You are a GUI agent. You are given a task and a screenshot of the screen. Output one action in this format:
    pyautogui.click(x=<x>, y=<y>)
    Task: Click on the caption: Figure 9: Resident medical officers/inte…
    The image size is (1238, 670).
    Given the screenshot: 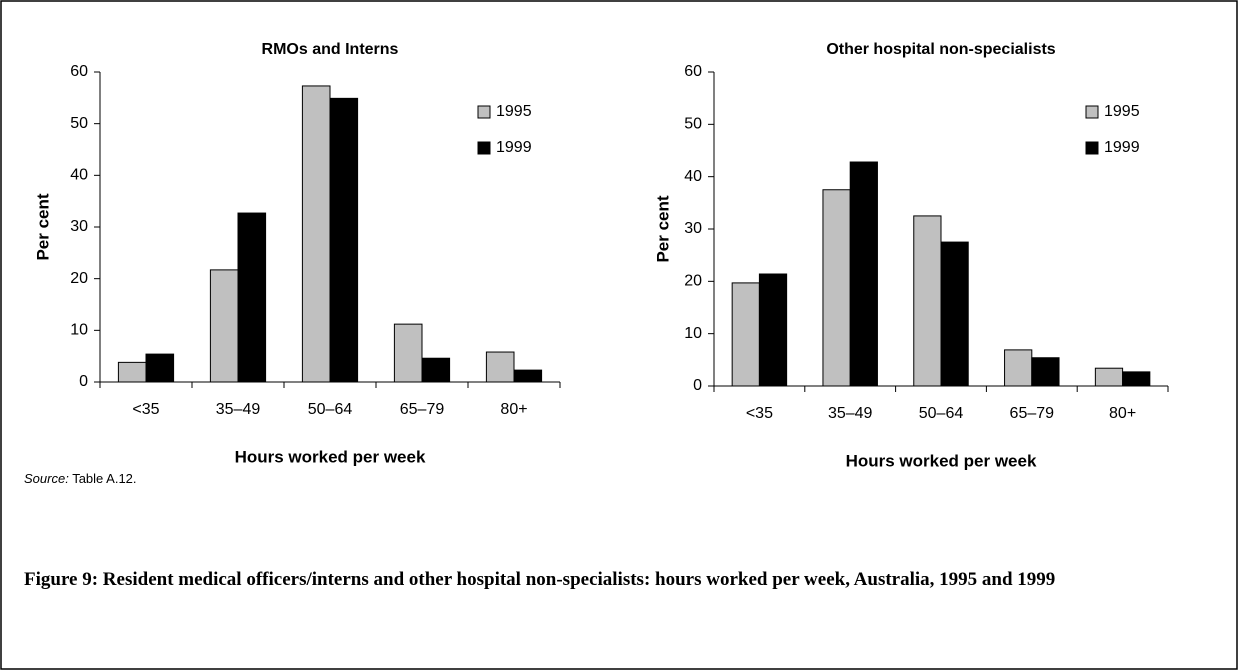 What is the action you would take?
    pyautogui.click(x=540, y=579)
    